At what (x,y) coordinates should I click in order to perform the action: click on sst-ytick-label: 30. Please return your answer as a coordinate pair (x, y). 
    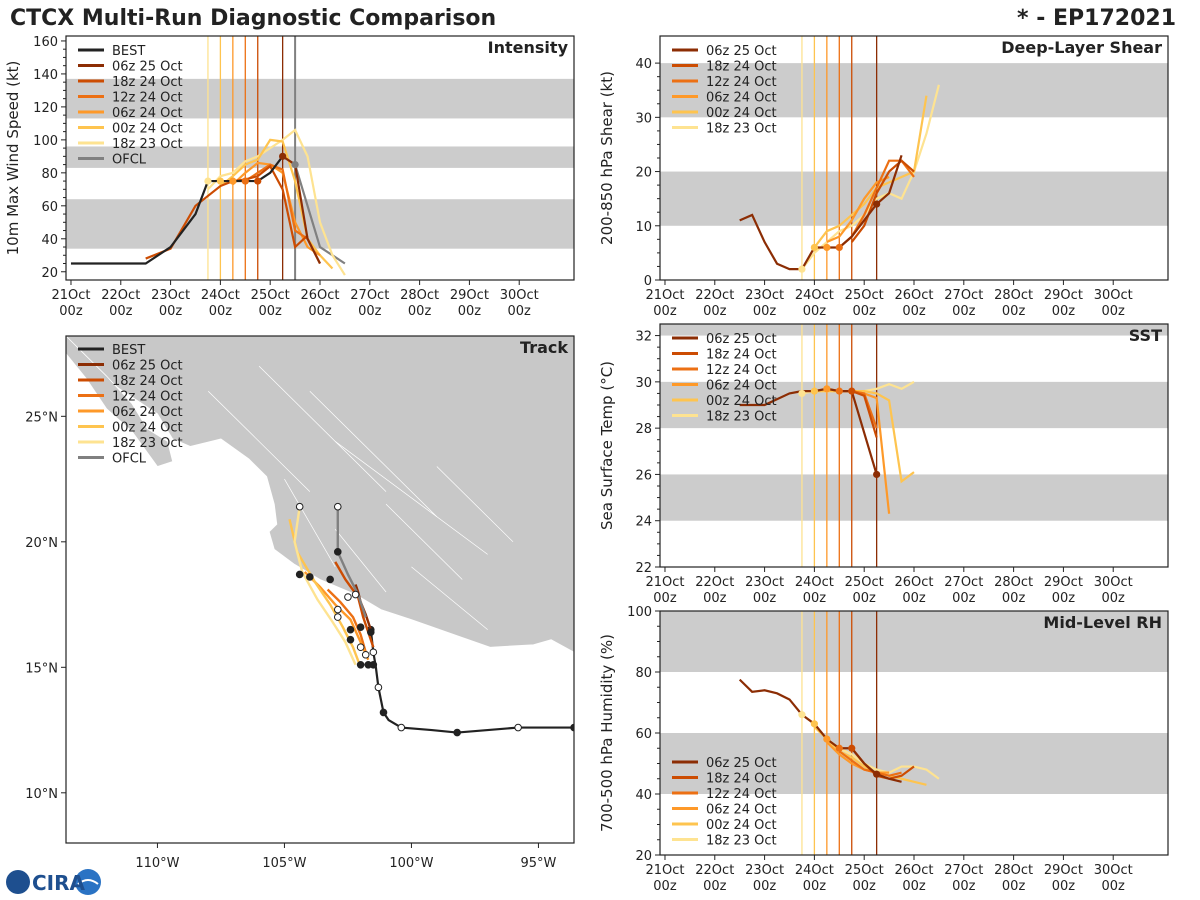
    Looking at the image, I should click on (643, 383).